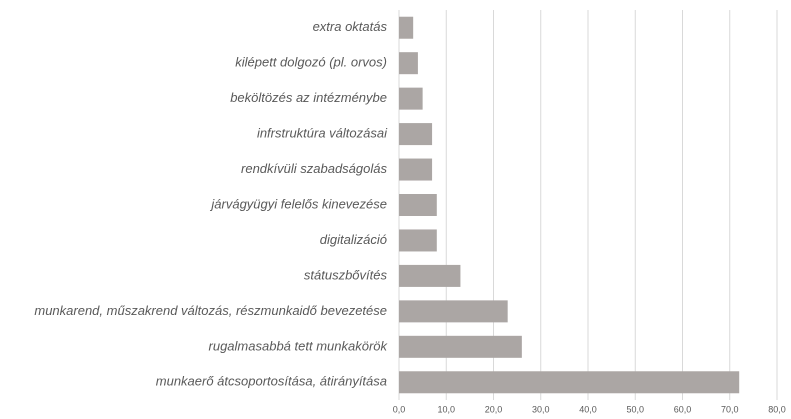 The width and height of the screenshot is (791, 419). Describe the element at coordinates (322, 133) in the screenshot. I see `y-tick-label: infrstruktúra változásai` at that location.